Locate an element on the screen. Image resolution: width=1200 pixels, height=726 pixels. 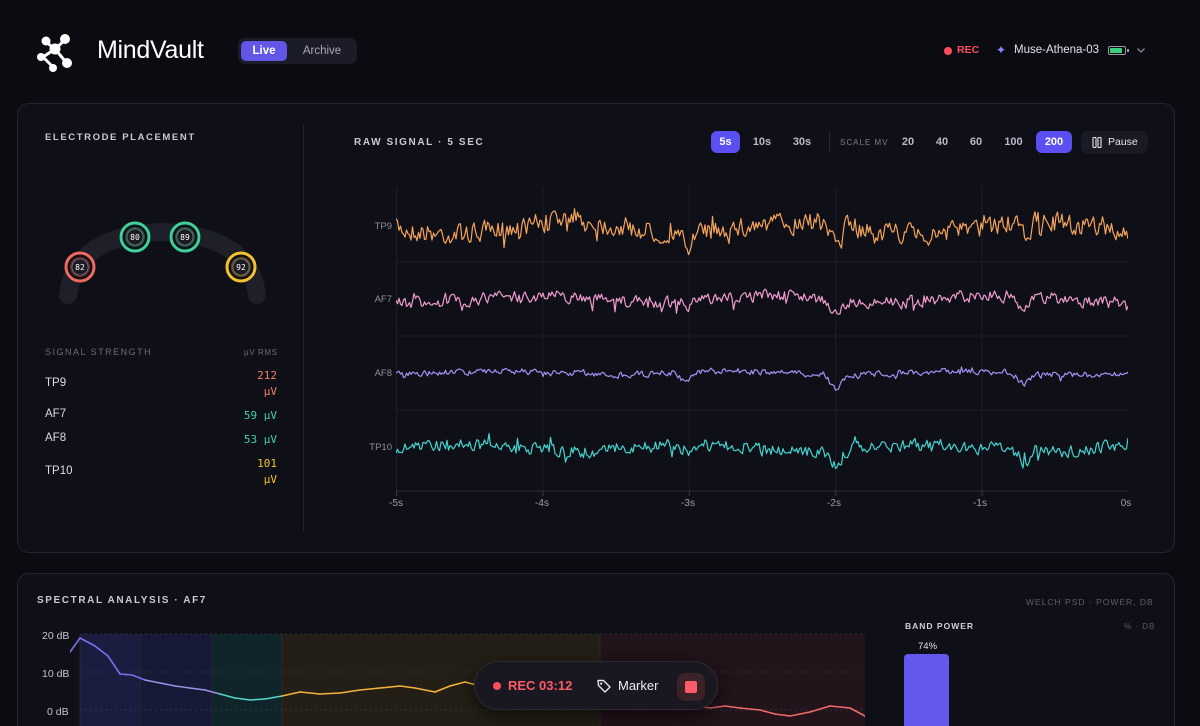
channel-name: AF8 is located at coordinates (56, 438).